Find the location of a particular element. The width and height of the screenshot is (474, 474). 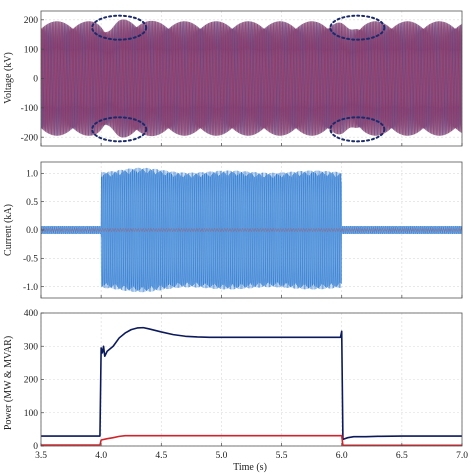

y-tick-label: 0.0 is located at coordinates (32, 231).